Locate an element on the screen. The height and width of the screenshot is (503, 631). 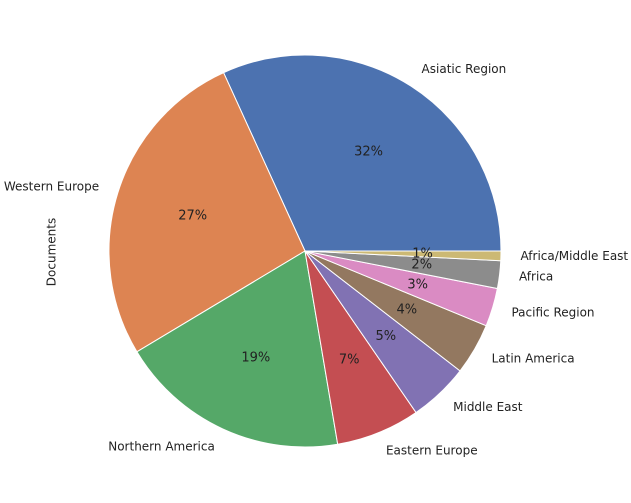
pie-slice-africa-middle-east is located at coordinates (403, 256).